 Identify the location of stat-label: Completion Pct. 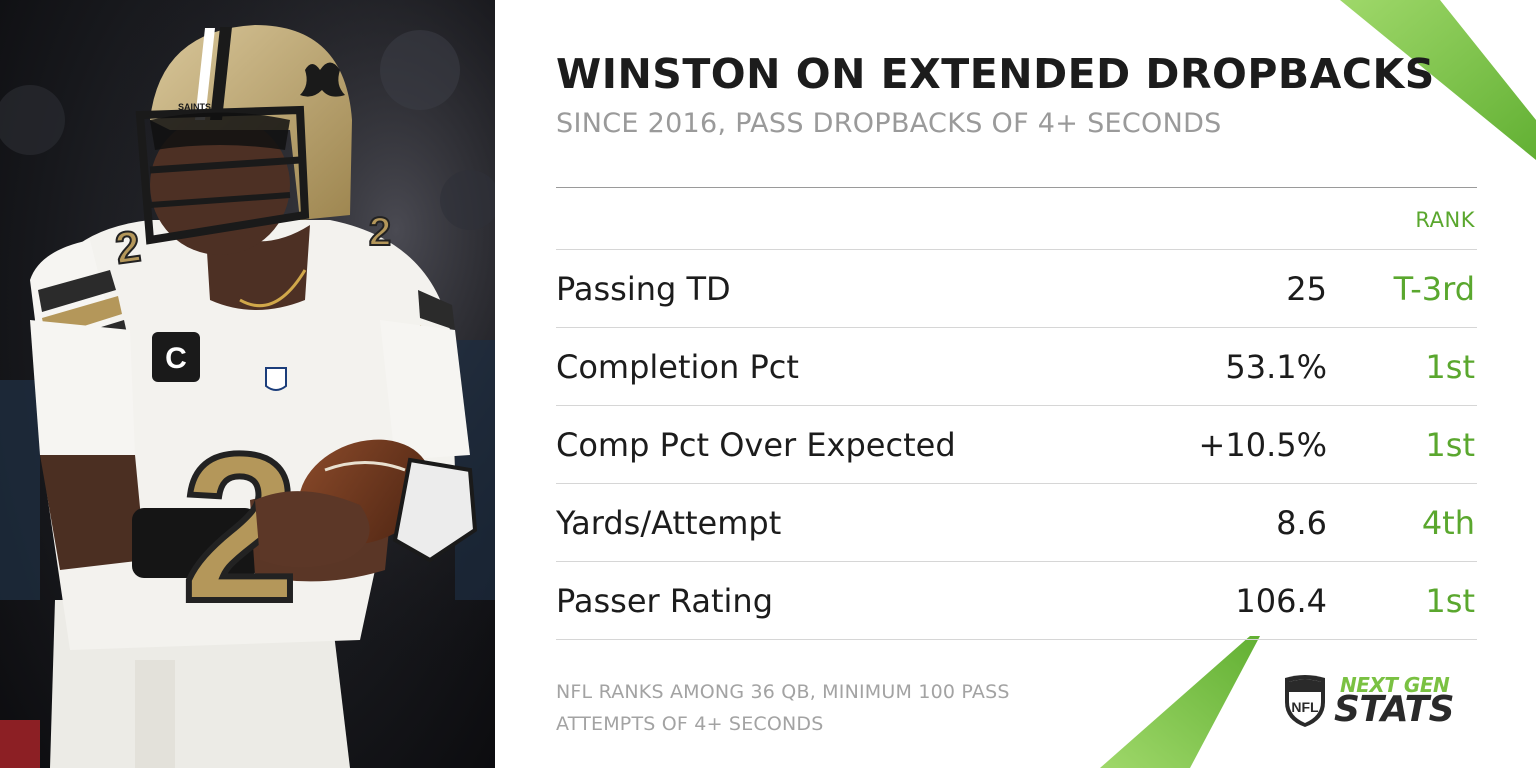
(677, 367).